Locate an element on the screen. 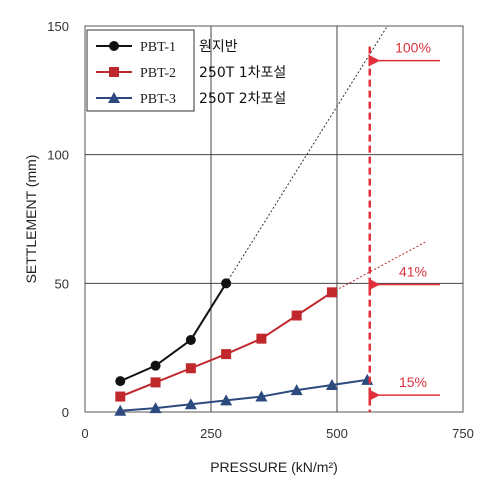 This screenshot has width=500, height=485. y-tick-label: 0 is located at coordinates (65, 412).